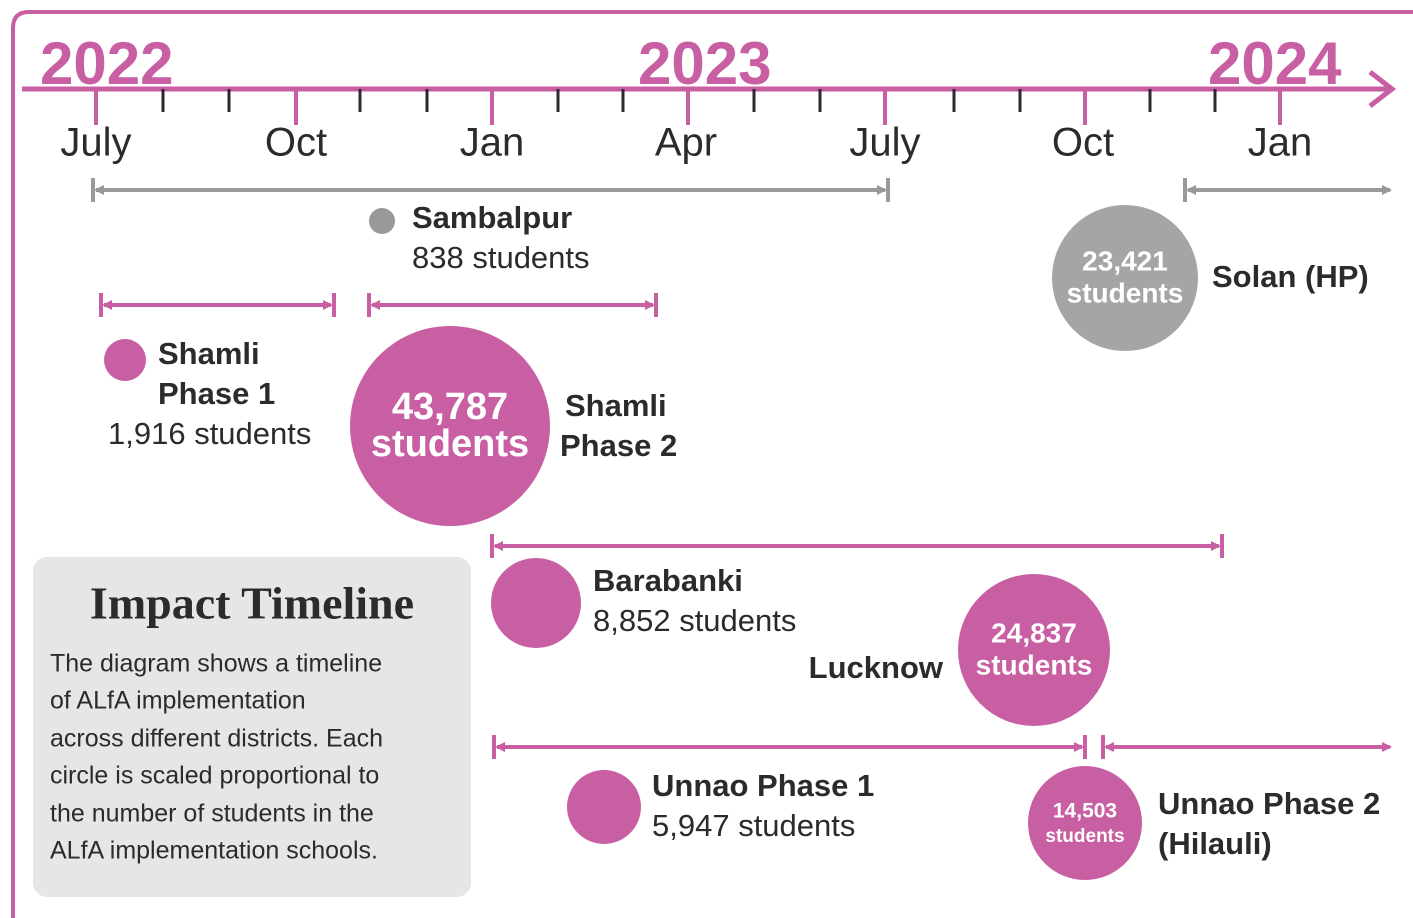 This screenshot has width=1413, height=918. I want to click on student-count: 8,852 students, so click(694, 620).